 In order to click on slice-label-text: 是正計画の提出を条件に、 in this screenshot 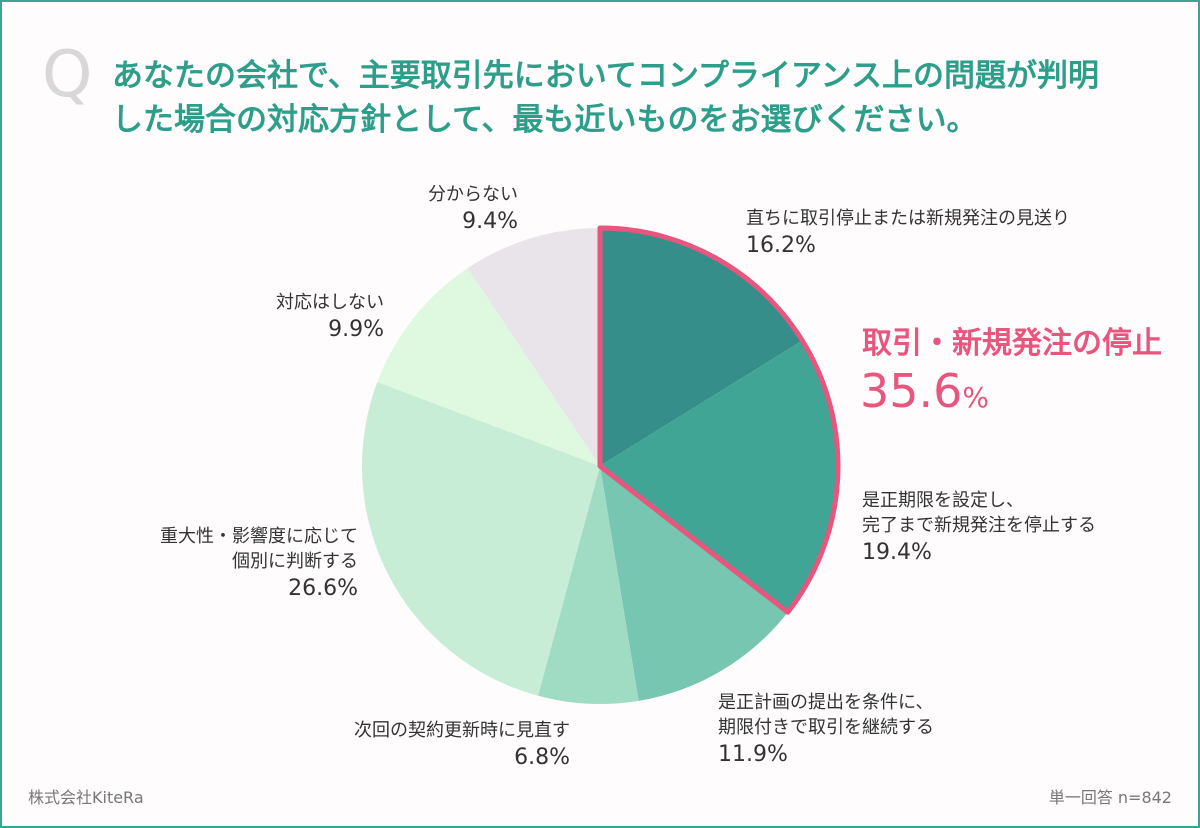, I will do `click(826, 702)`.